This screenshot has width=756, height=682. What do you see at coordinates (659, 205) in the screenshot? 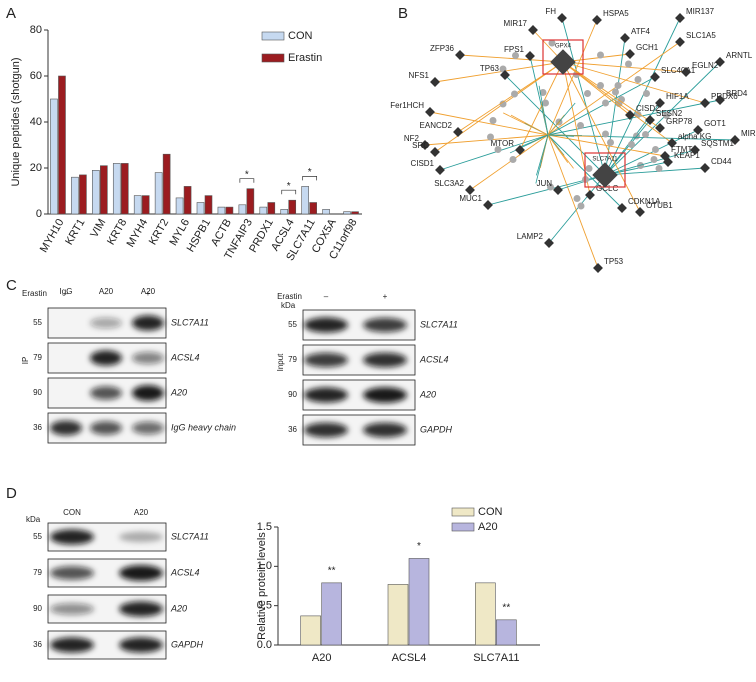
I see `network-label: OTUB1` at bounding box center [659, 205].